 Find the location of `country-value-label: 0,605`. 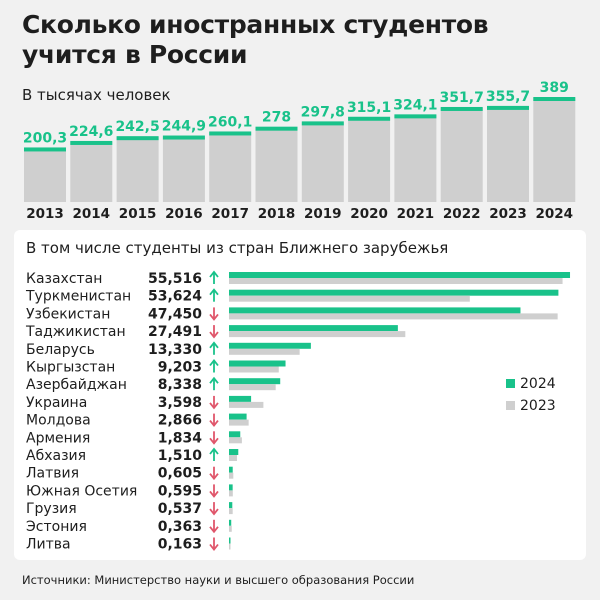

country-value-label: 0,605 is located at coordinates (180, 474).